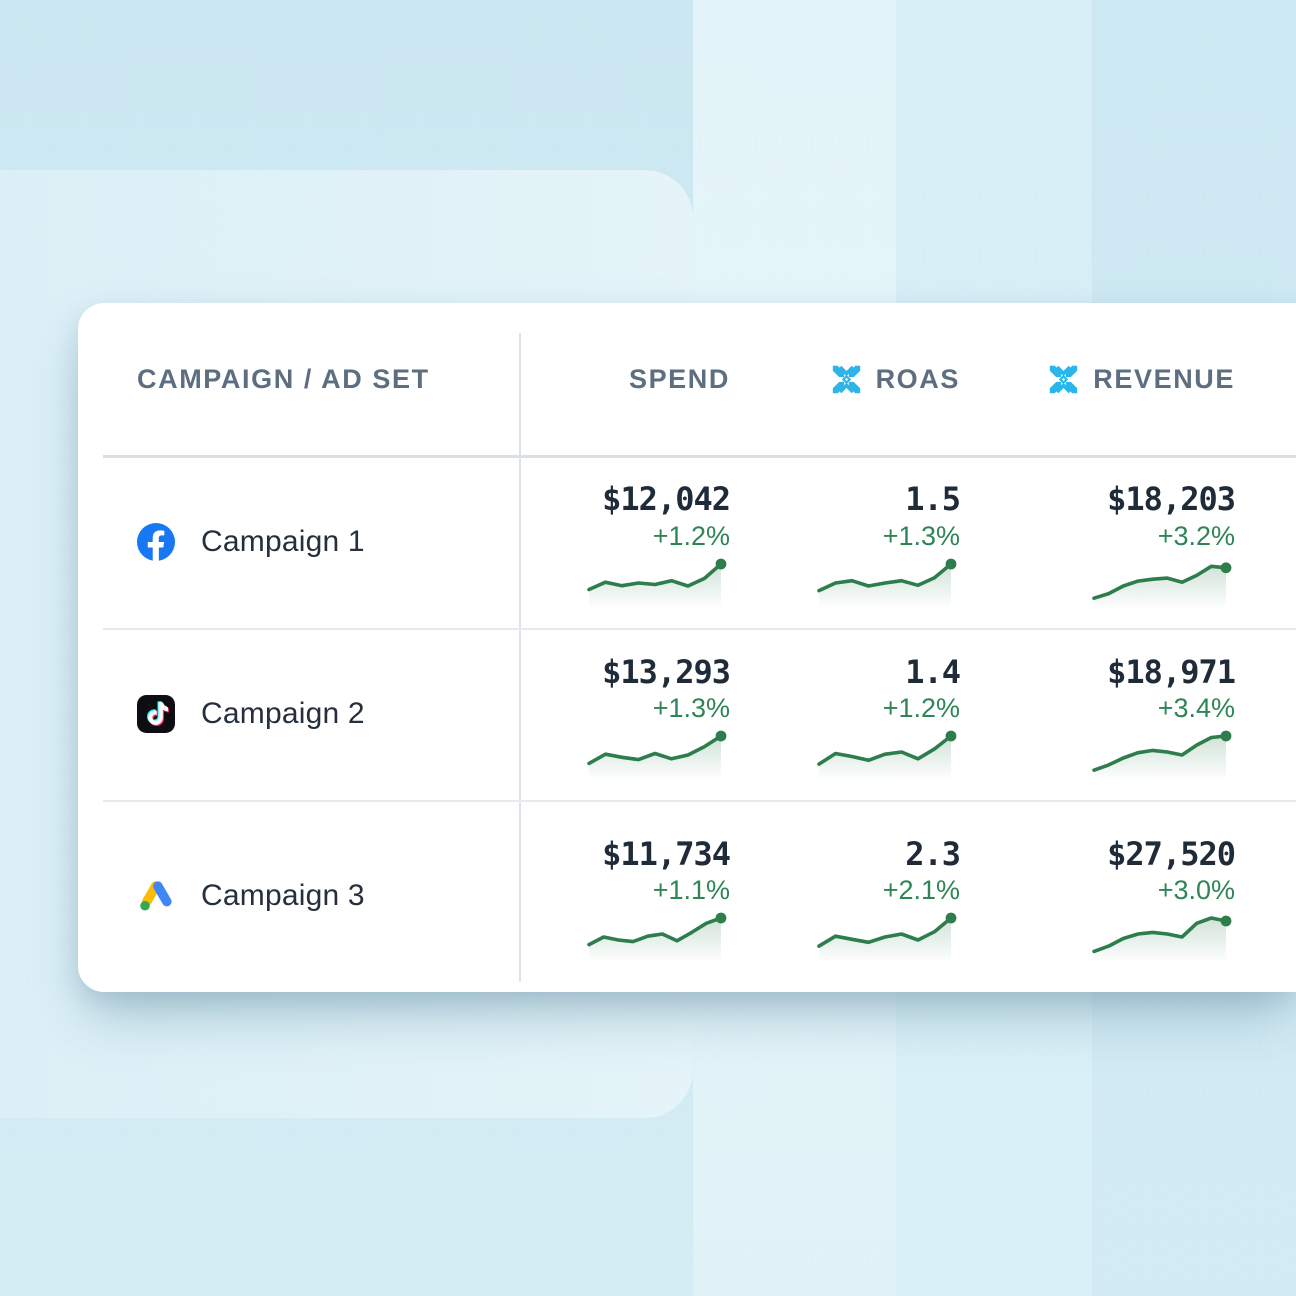 The image size is (1296, 1296). Describe the element at coordinates (679, 378) in the screenshot. I see `column-header-label: SPEND` at that location.